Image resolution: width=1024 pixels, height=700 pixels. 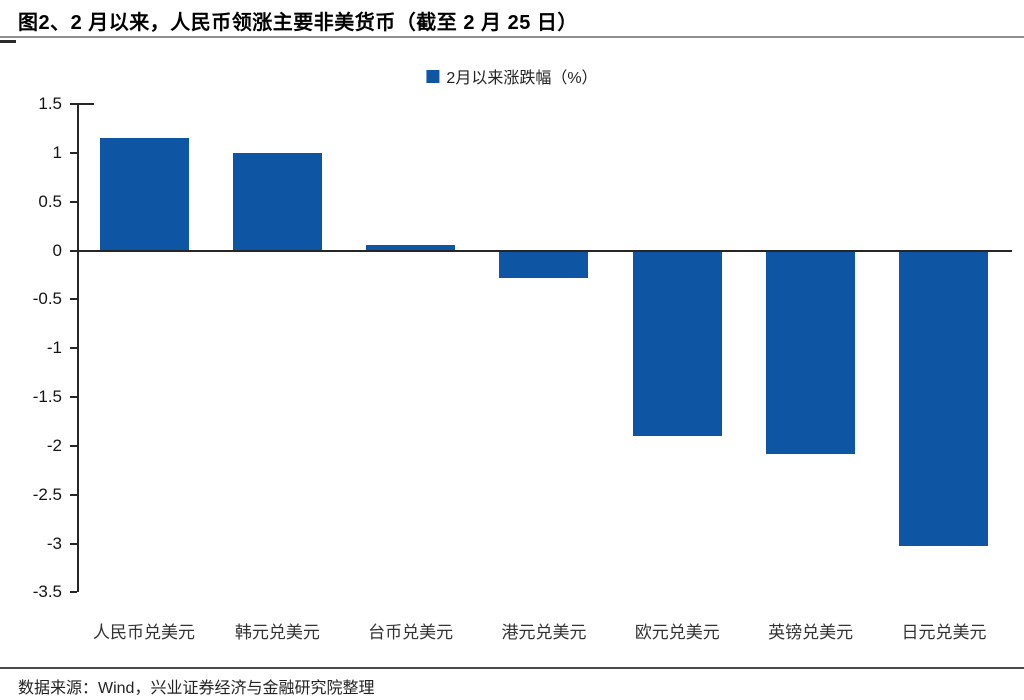 I want to click on x-category-label: 英镑兑美元, so click(x=811, y=632).